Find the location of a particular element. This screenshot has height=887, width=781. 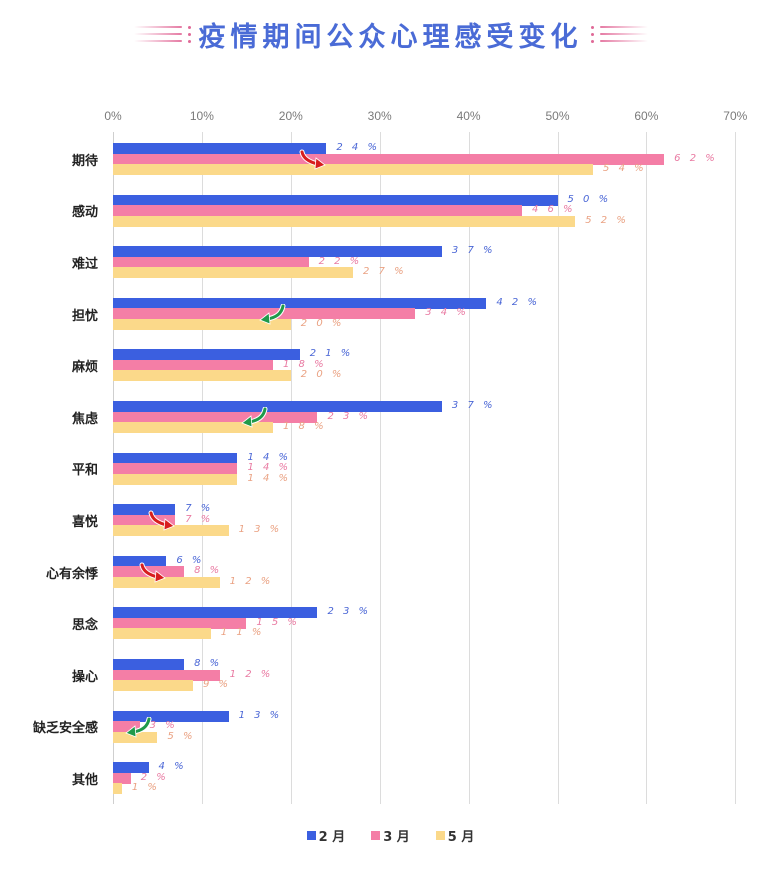

category-label: 其他 is located at coordinates (84, 780).